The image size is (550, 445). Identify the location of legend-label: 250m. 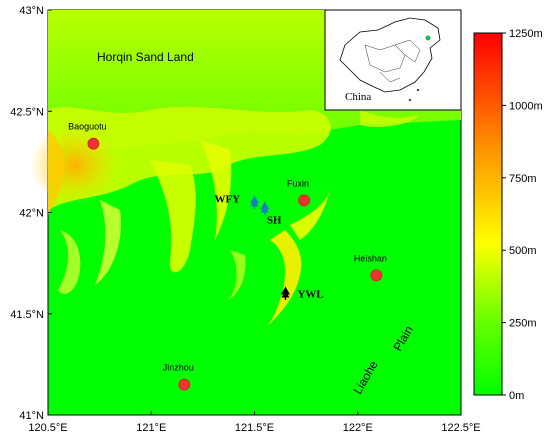
(523, 324).